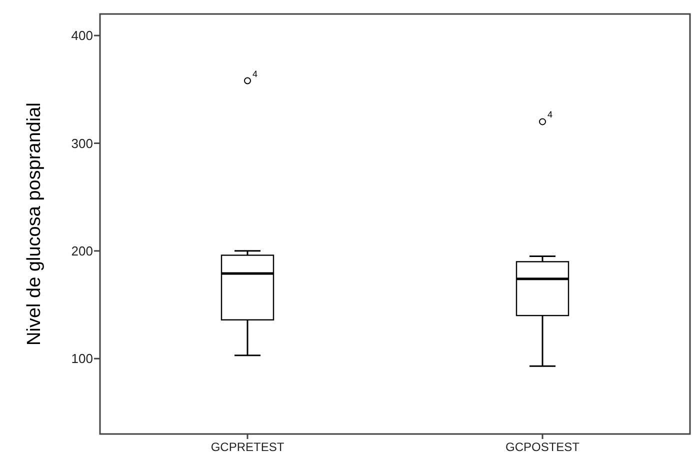 The width and height of the screenshot is (696, 462). I want to click on y-axis-title: Nivel de glucosa posprandial, so click(34, 224).